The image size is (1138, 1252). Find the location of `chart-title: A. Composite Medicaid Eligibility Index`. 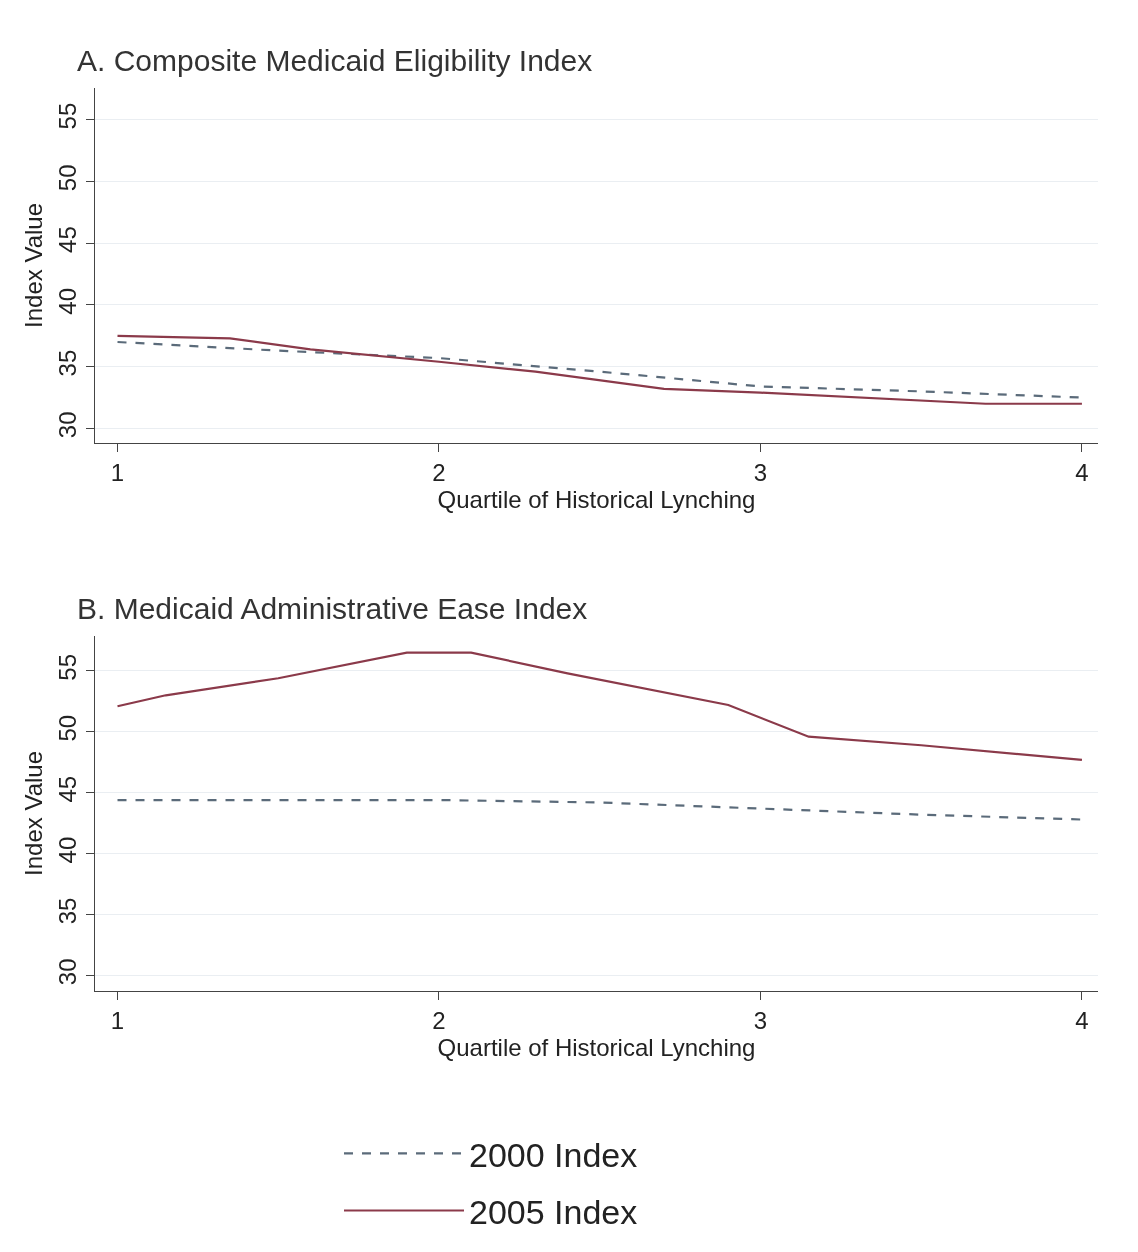

chart-title: A. Composite Medicaid Eligibility Index is located at coordinates (335, 60).